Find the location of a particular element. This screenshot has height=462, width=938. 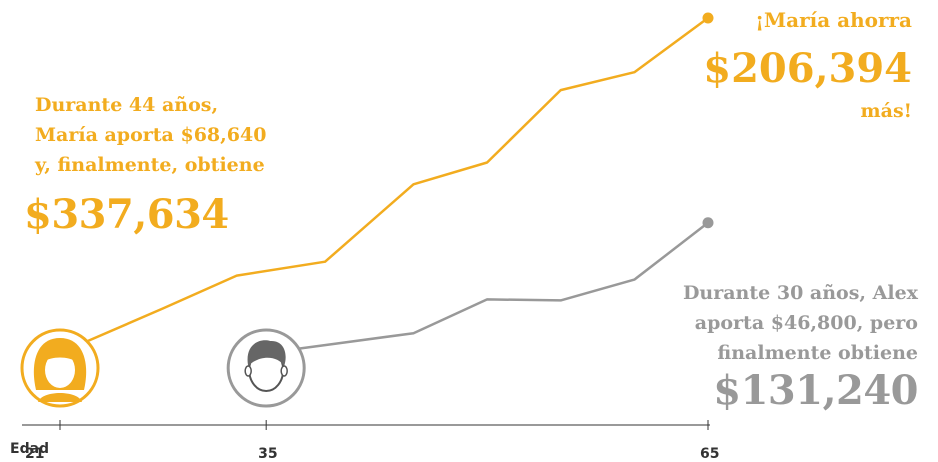

x-tick-label: 65 is located at coordinates (709, 454).